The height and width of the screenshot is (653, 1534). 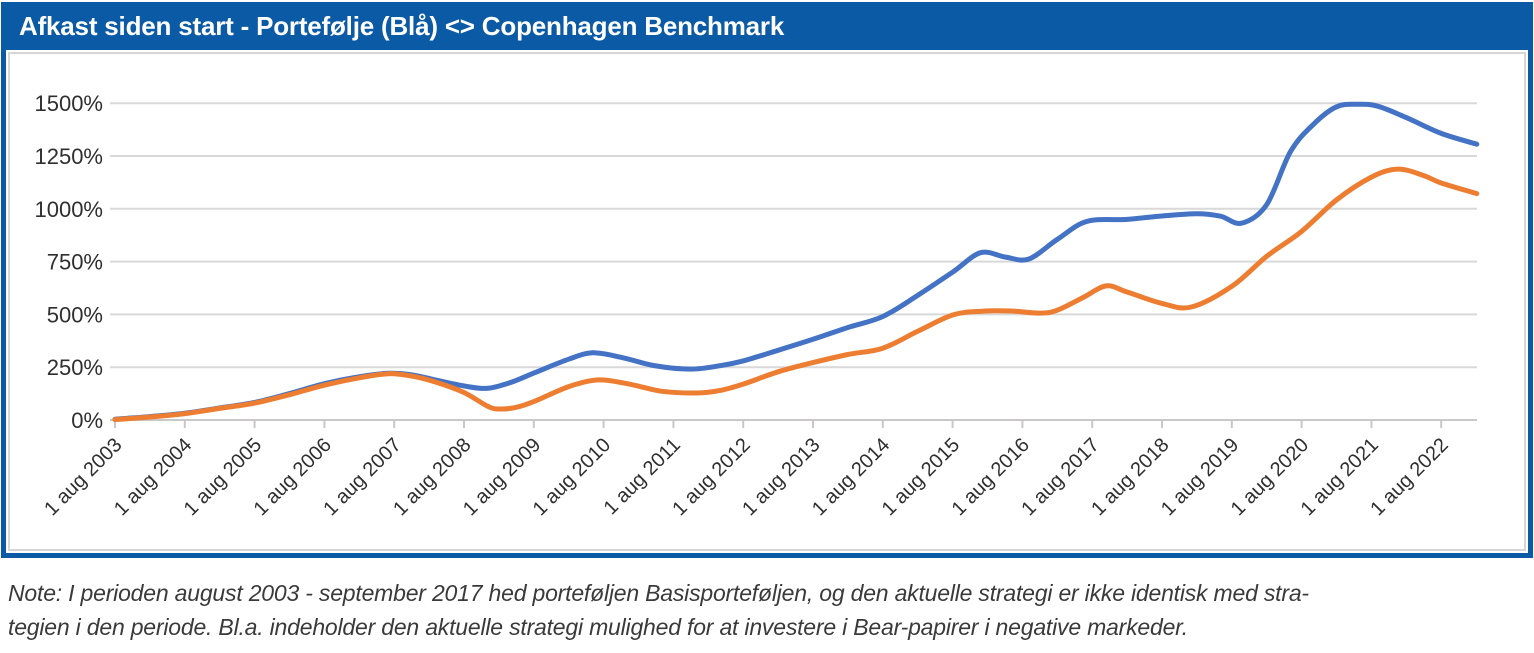 What do you see at coordinates (87, 420) in the screenshot?
I see `y-axis-label: 0%` at bounding box center [87, 420].